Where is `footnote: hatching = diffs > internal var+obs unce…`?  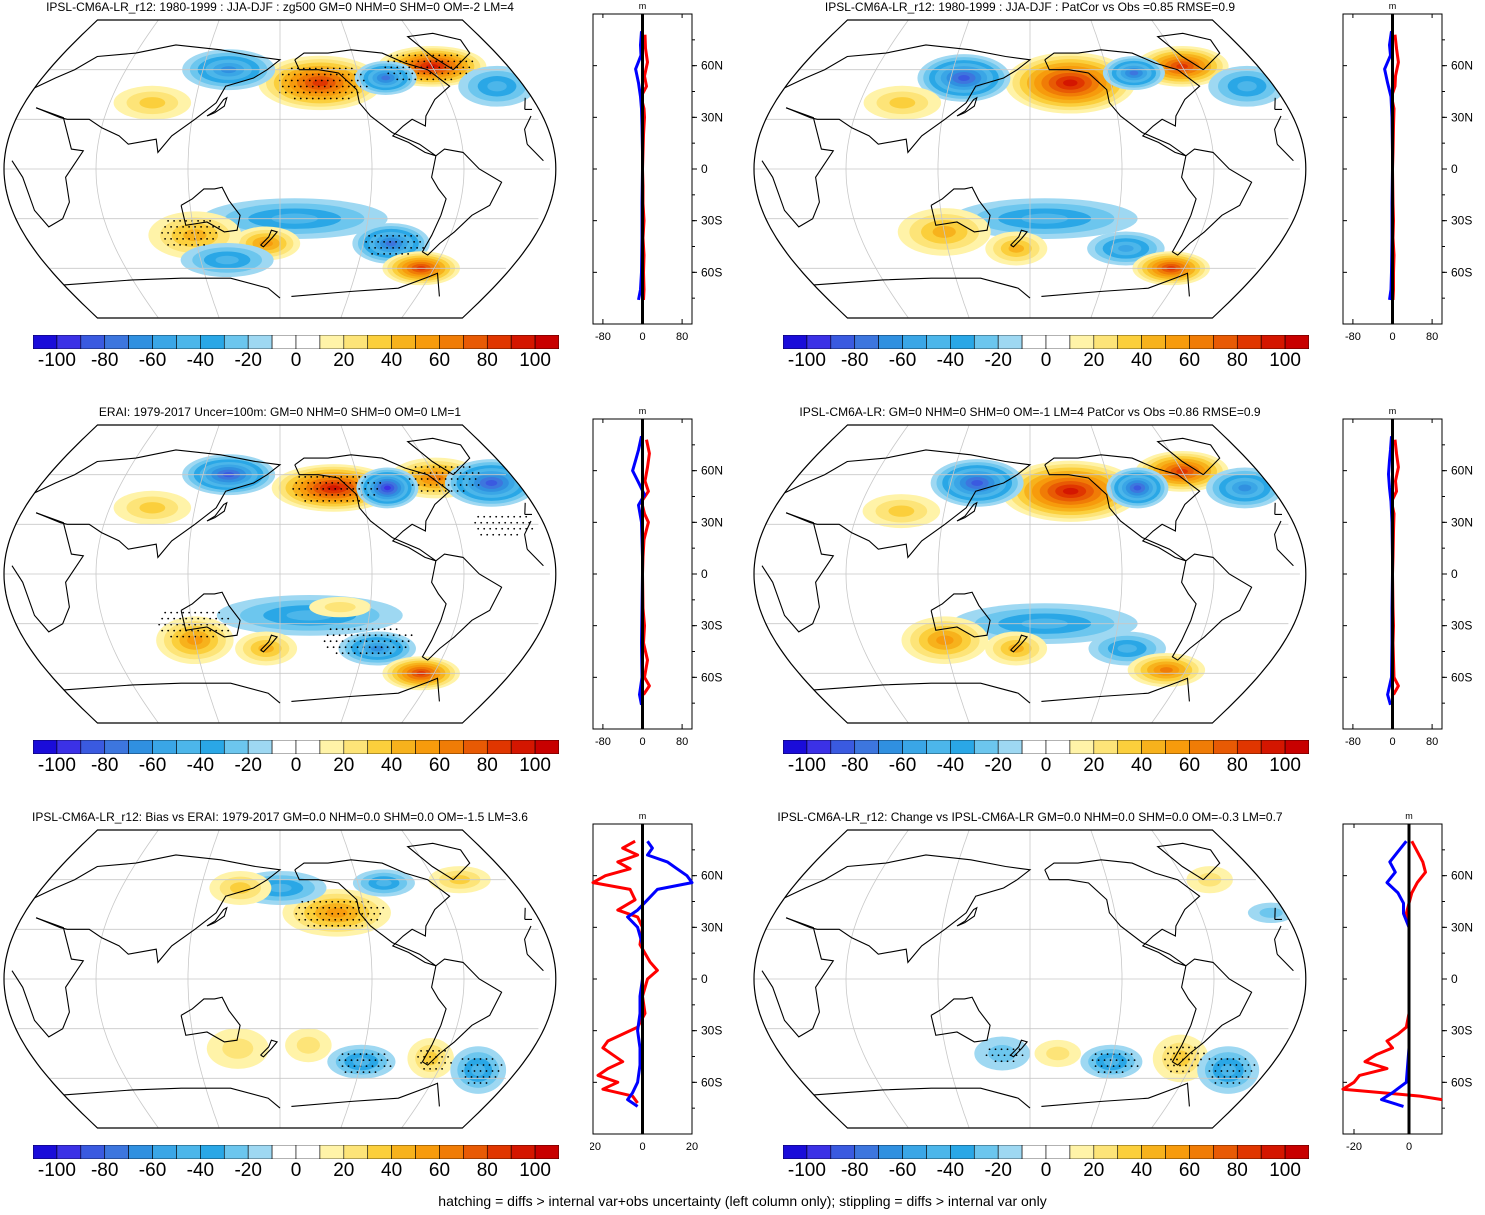 footnote: hatching = diffs > internal var+obs unce… is located at coordinates (742, 1201).